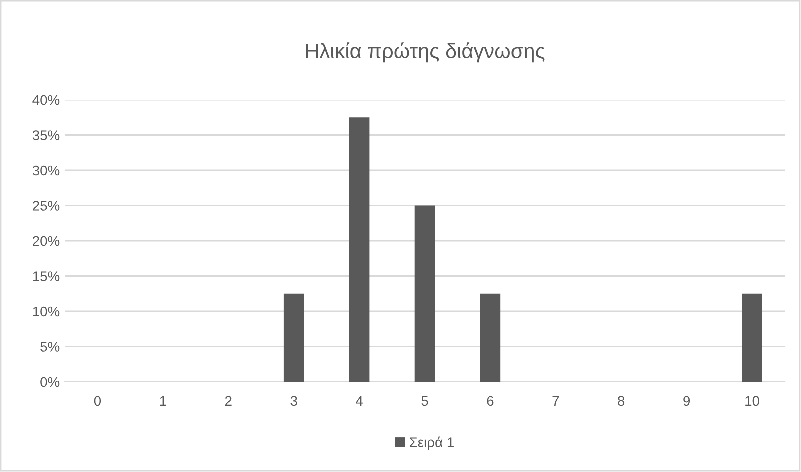 The height and width of the screenshot is (472, 801). I want to click on y-tick-label: 35%, so click(46, 135).